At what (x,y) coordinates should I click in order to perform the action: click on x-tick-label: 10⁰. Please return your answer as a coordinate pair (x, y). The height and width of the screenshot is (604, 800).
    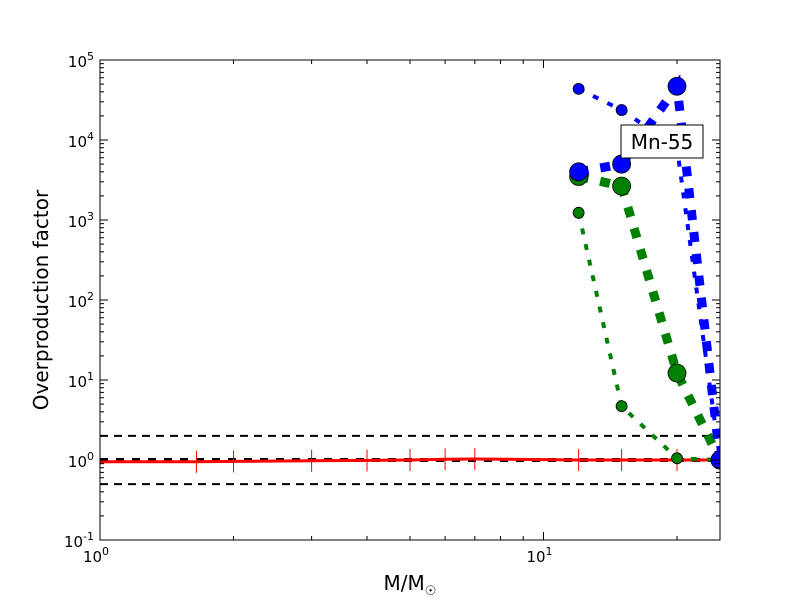
    Looking at the image, I should click on (96, 555).